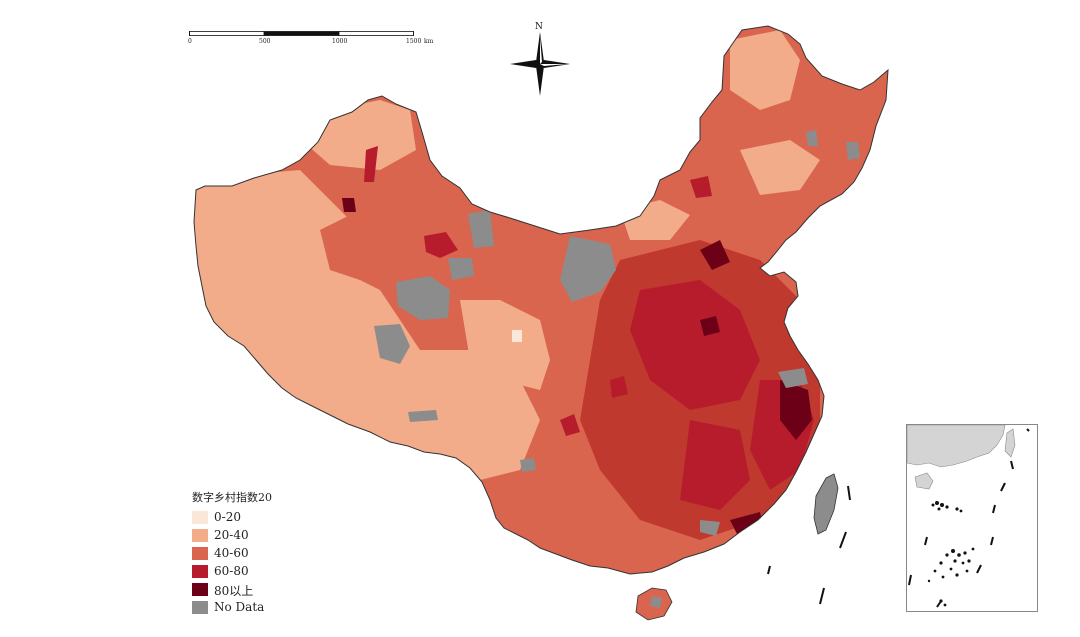 This screenshot has width=1080, height=637. What do you see at coordinates (540, 64) in the screenshot?
I see `north-arrow-icon` at bounding box center [540, 64].